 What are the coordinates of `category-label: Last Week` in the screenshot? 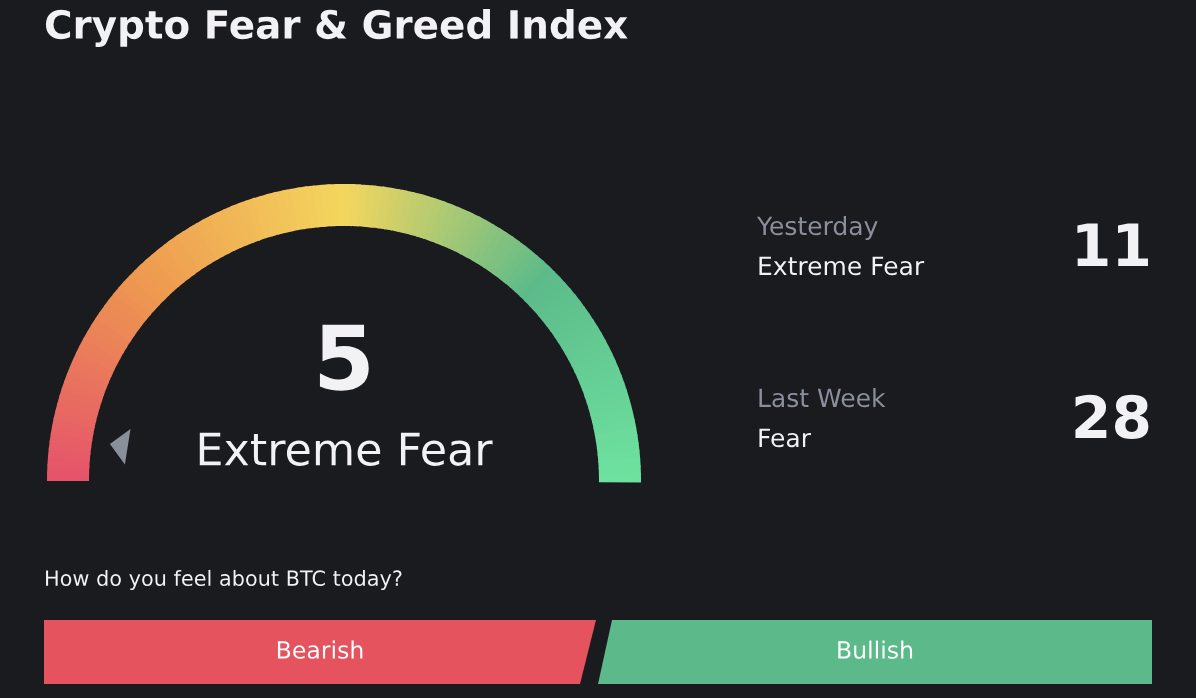 It's located at (822, 397).